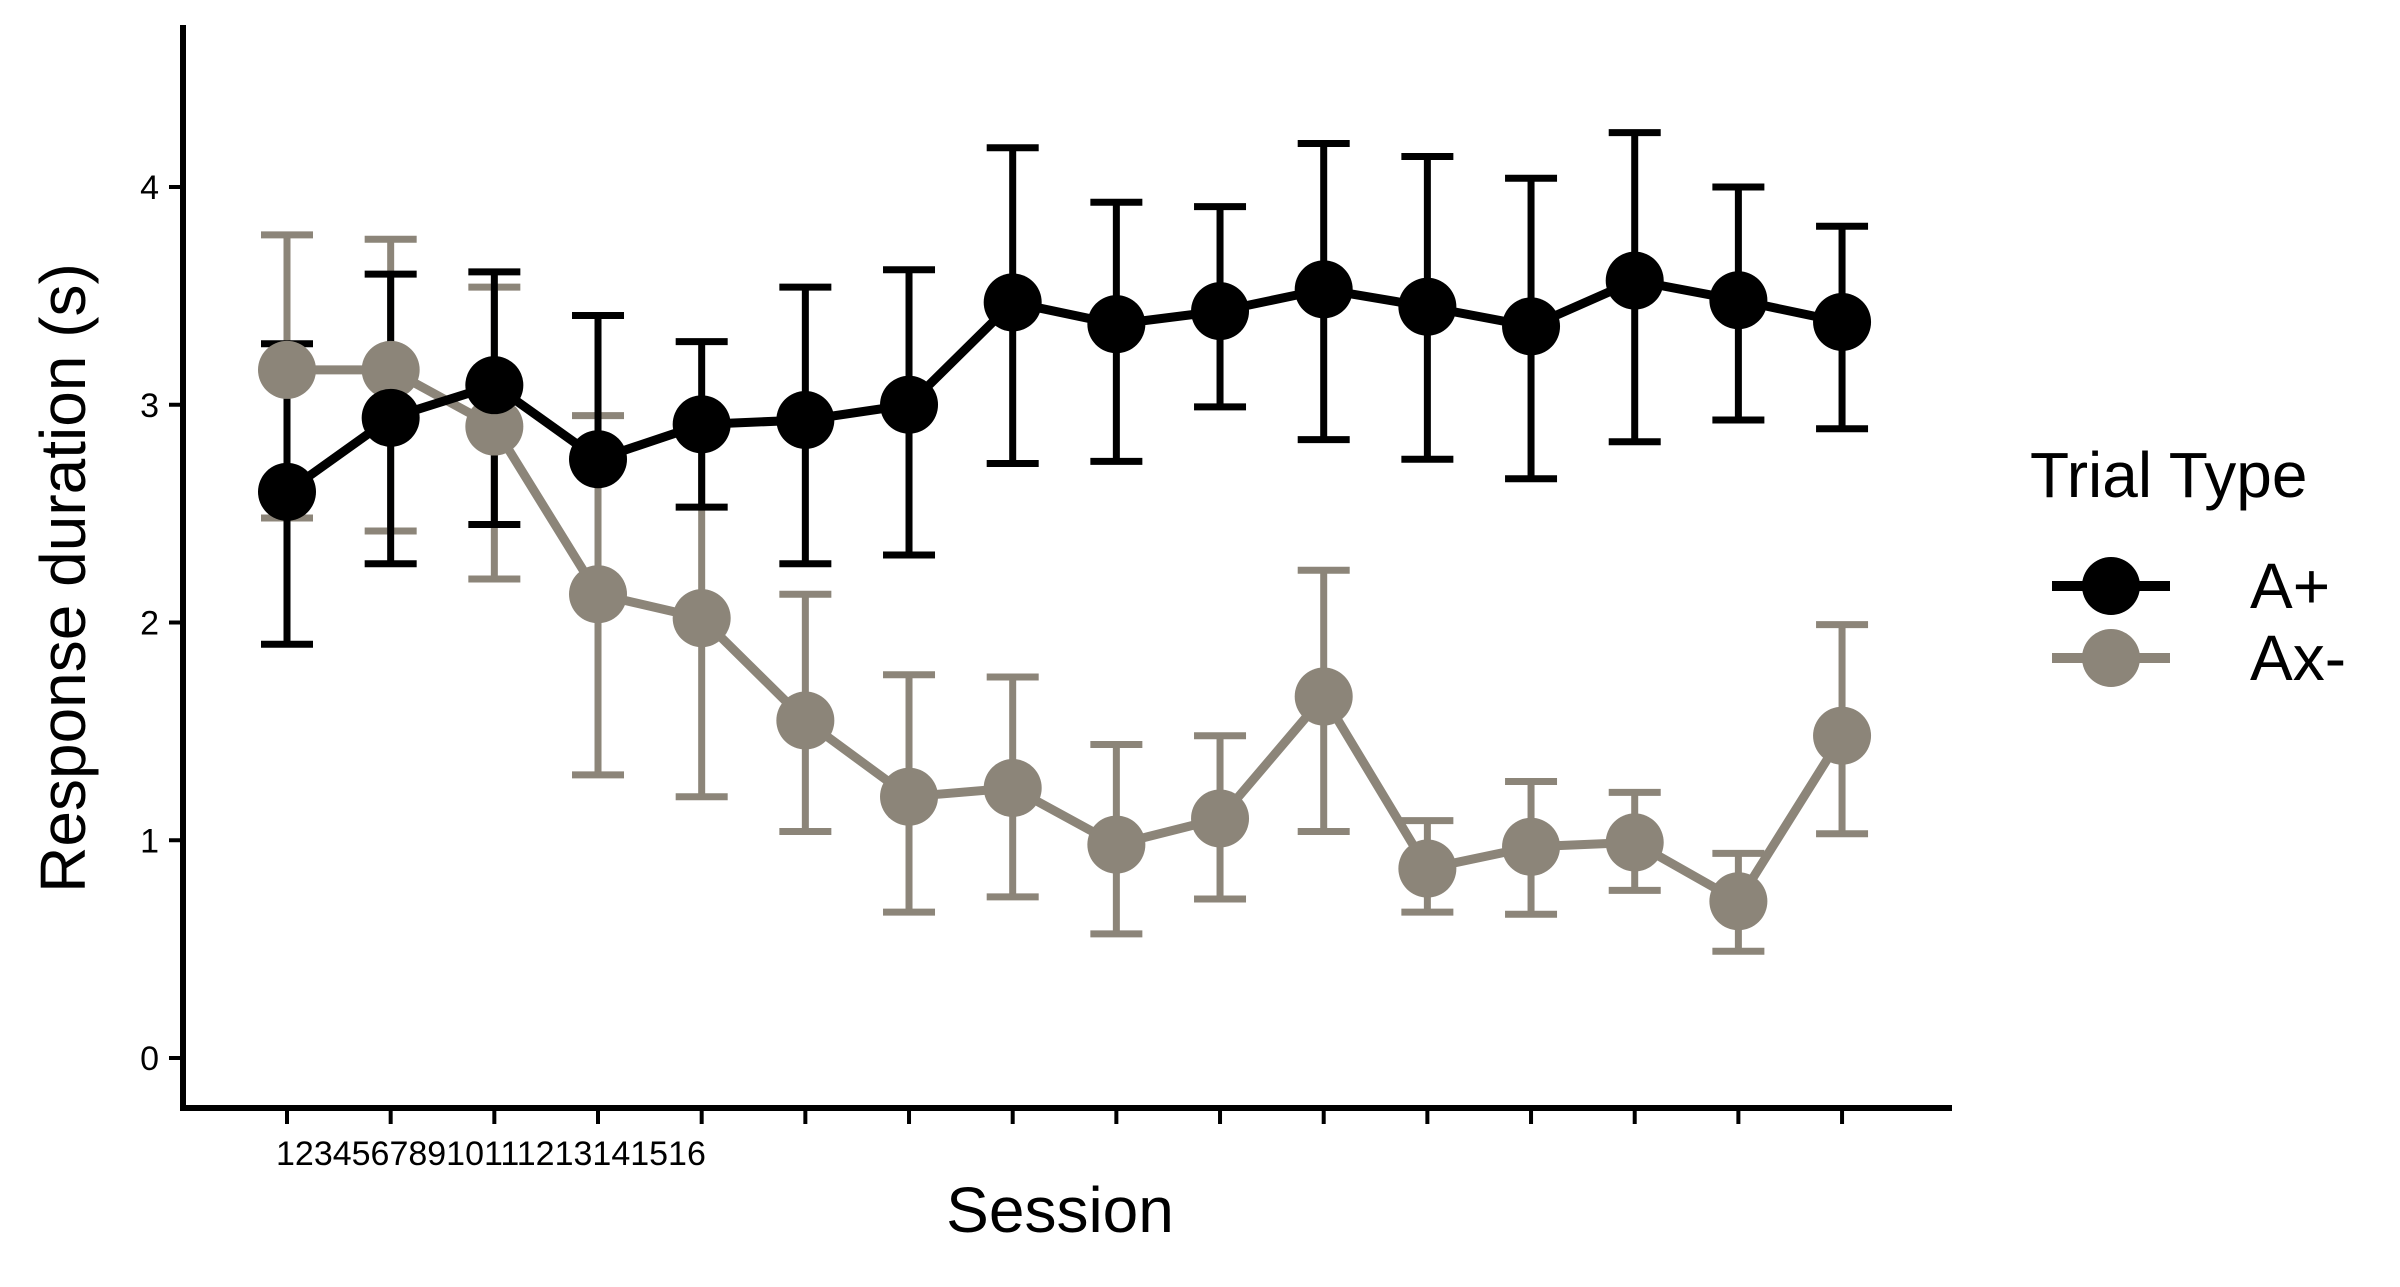 This screenshot has width=2400, height=1287. What do you see at coordinates (2290, 586) in the screenshot?
I see `legend-label: A+` at bounding box center [2290, 586].